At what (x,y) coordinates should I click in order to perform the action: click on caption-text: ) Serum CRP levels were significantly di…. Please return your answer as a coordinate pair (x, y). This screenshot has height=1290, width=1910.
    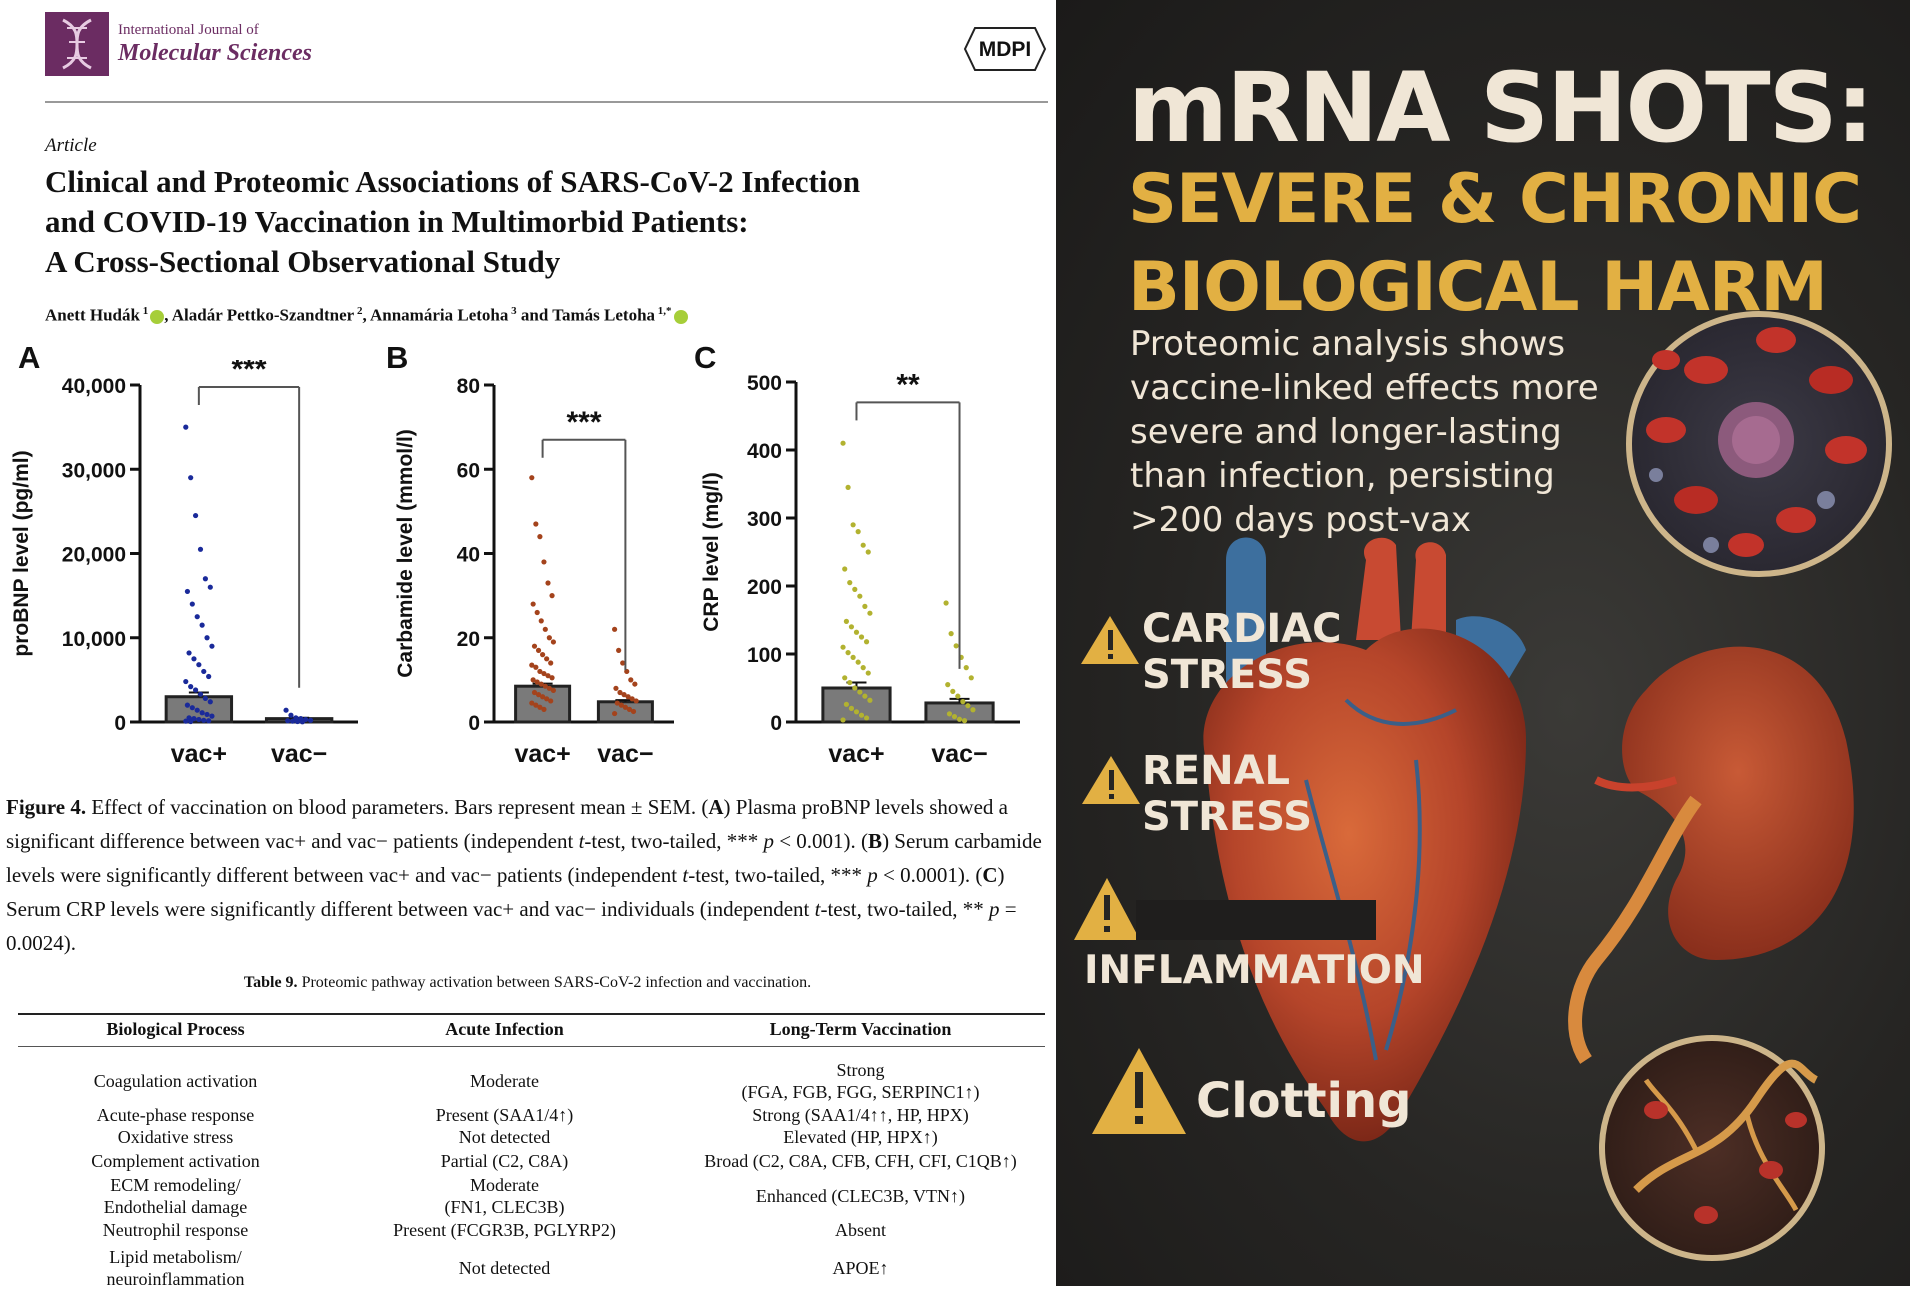
    Looking at the image, I should click on (505, 892).